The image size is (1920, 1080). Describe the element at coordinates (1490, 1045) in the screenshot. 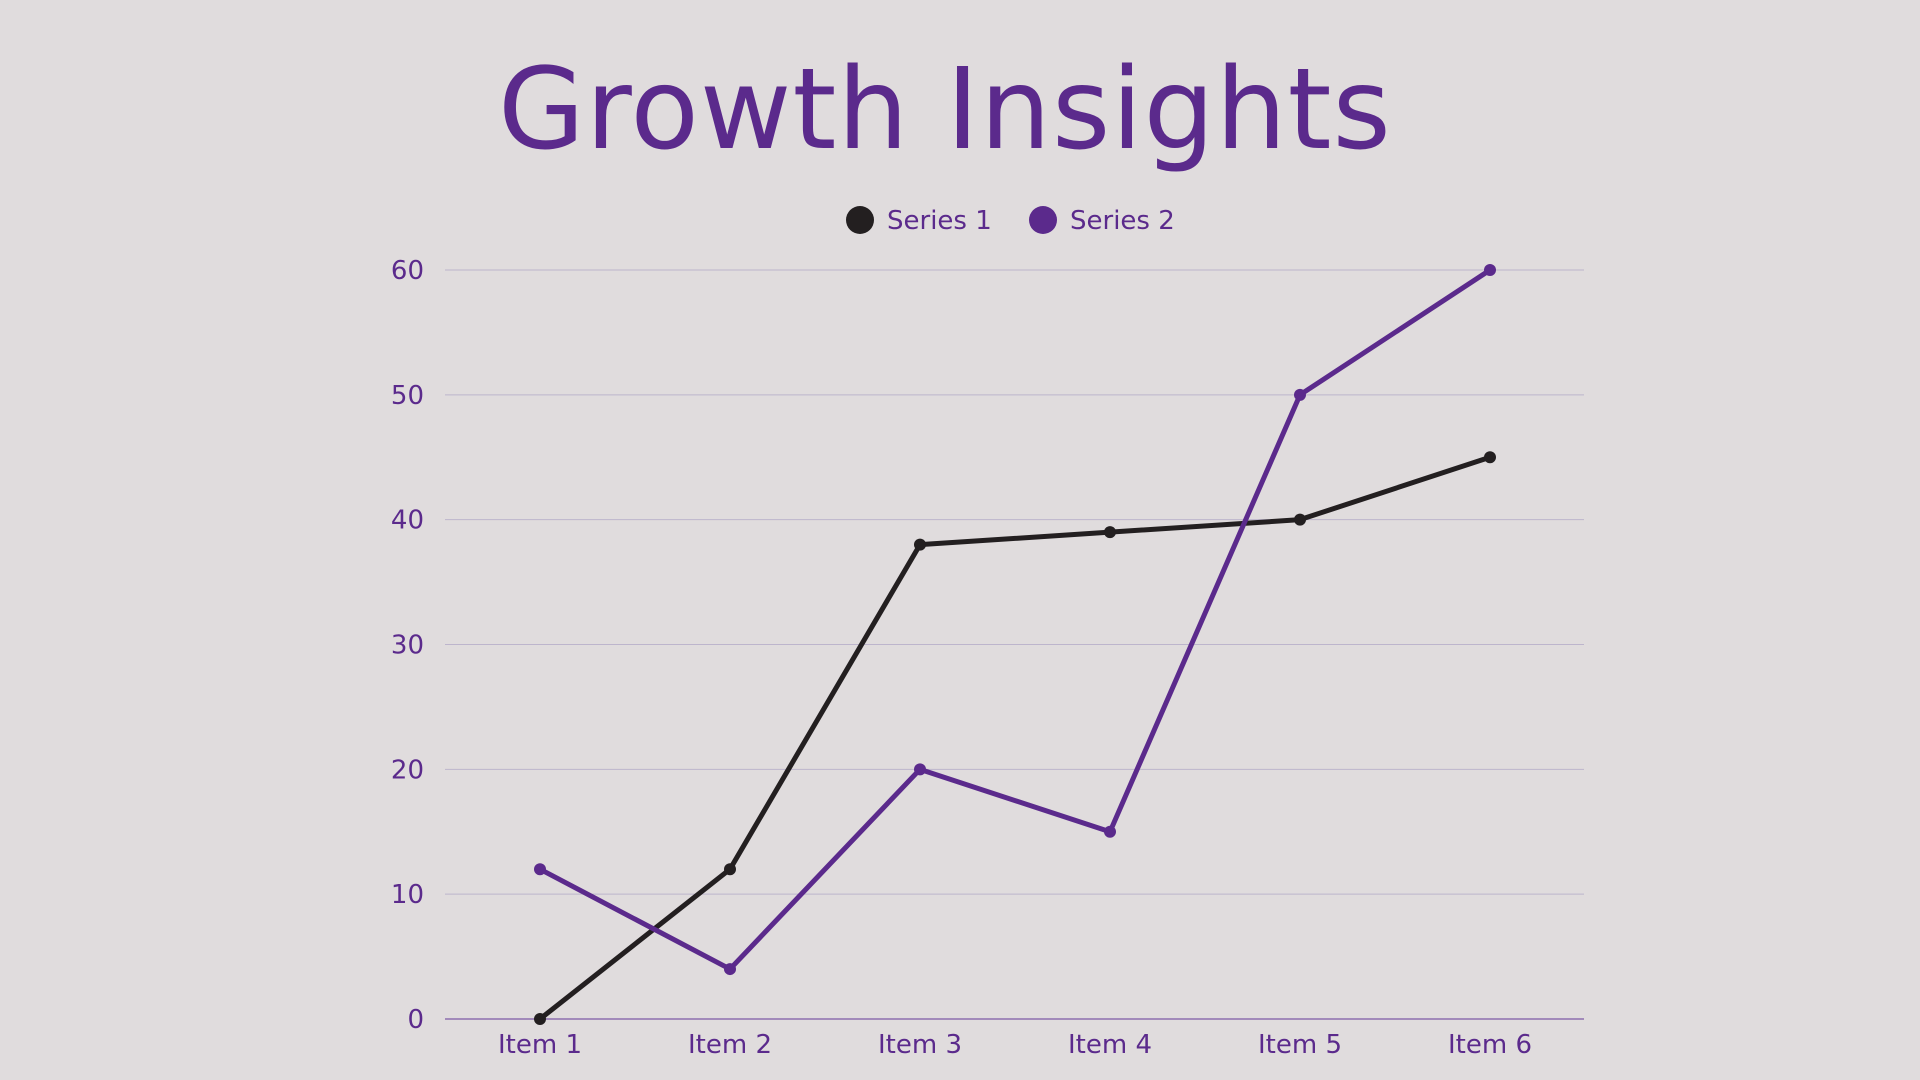

I see `x-tick-label: Item 6` at that location.